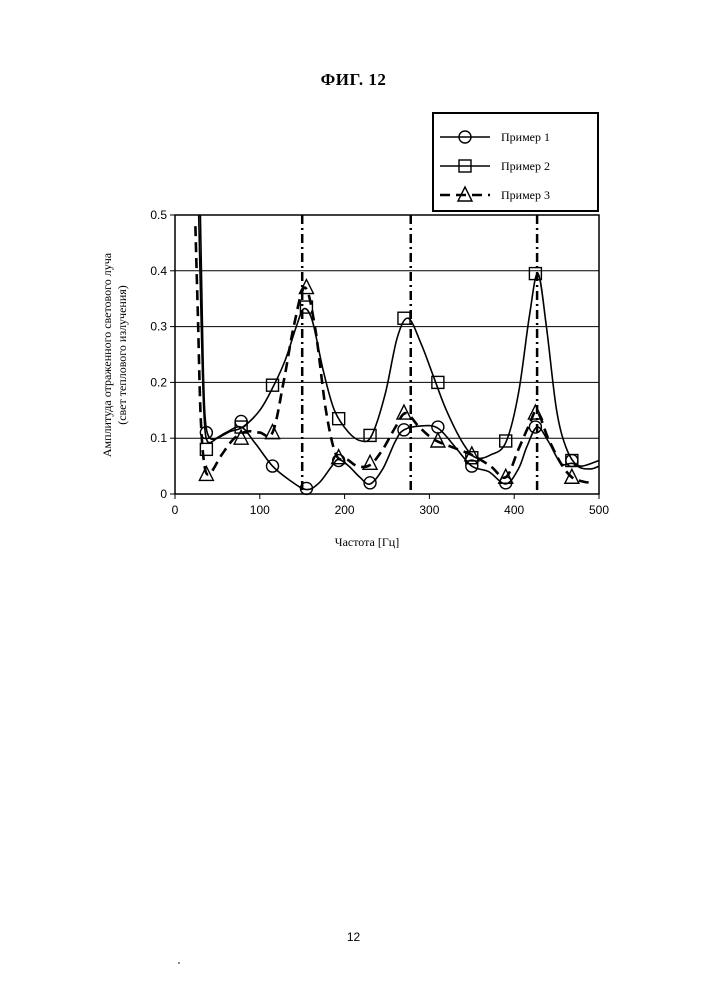 This screenshot has width=707, height=1000. What do you see at coordinates (158, 215) in the screenshot?
I see `y-tick-label: 0.5` at bounding box center [158, 215].